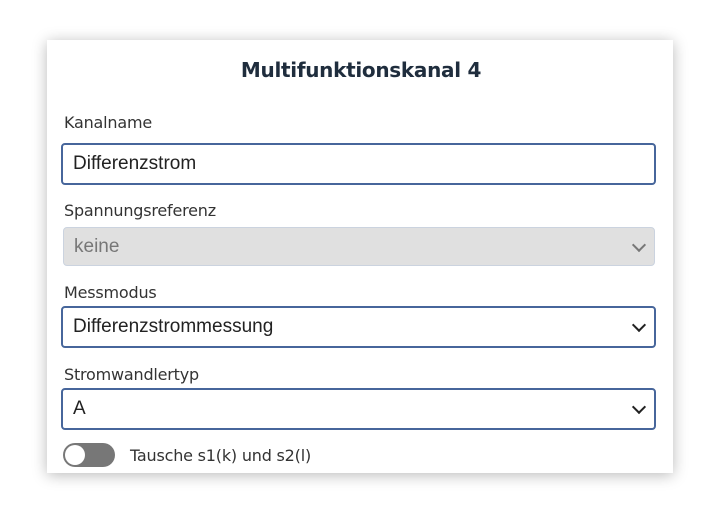  I want to click on spannungsreferenz-value: keine, so click(97, 246).